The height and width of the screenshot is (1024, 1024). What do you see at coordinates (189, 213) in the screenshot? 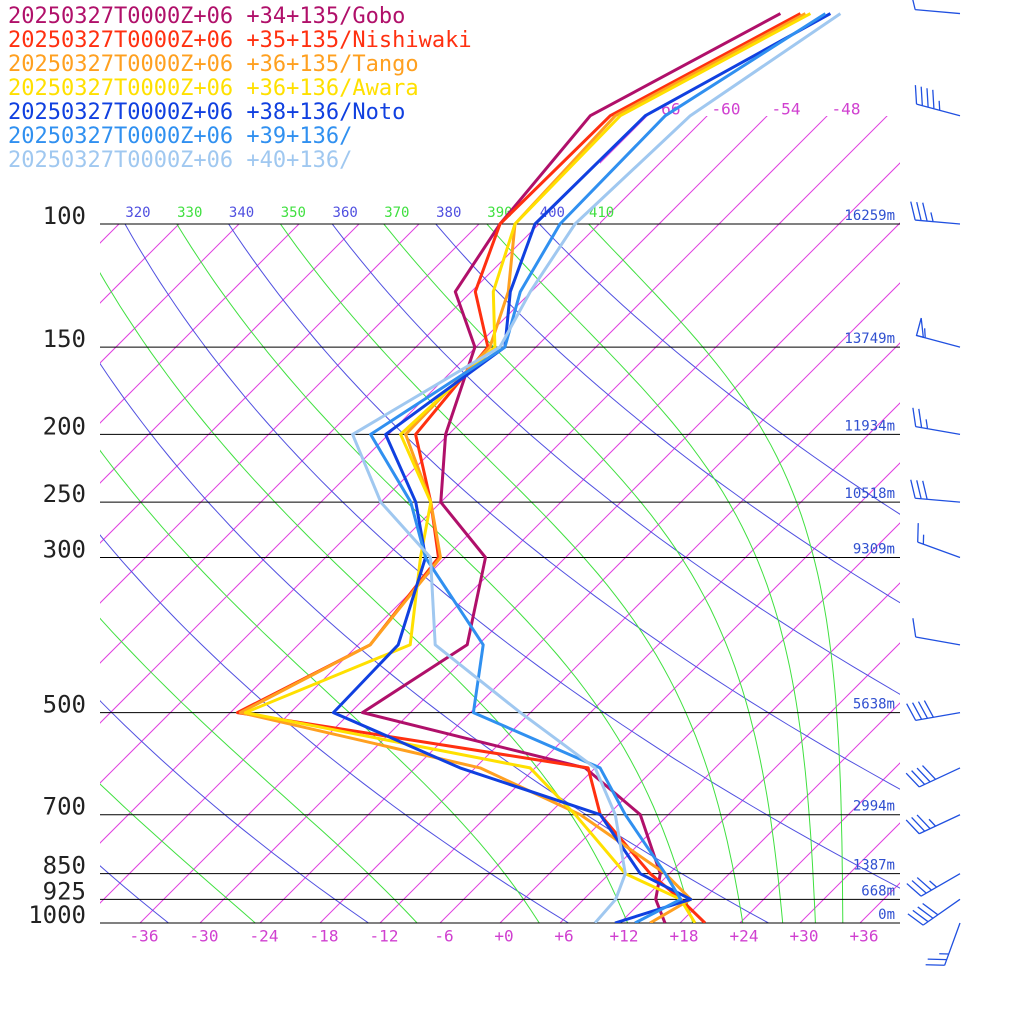
I see `moist-adiabat-label: 330` at bounding box center [189, 213].